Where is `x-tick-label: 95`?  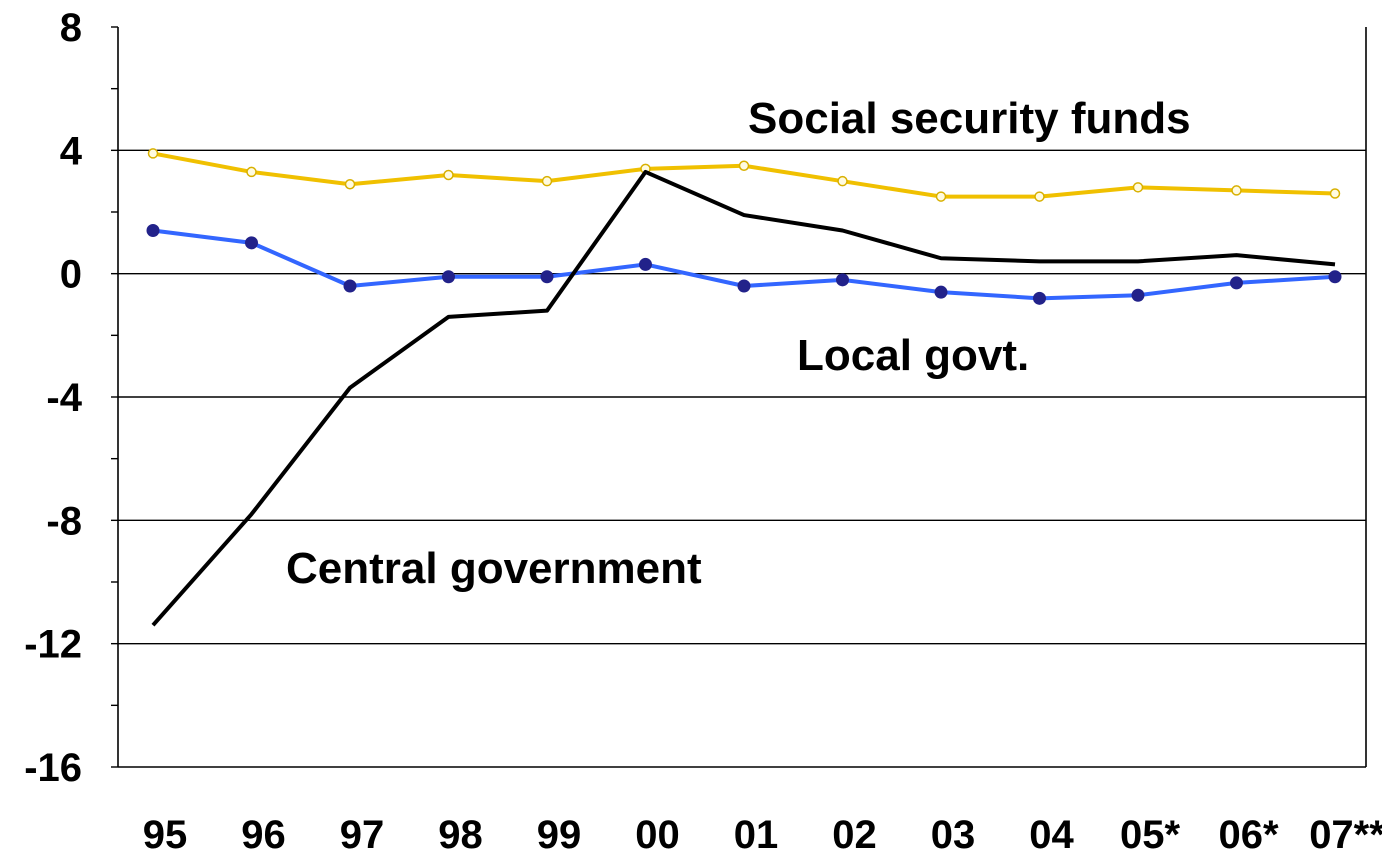
x-tick-label: 95 is located at coordinates (165, 835).